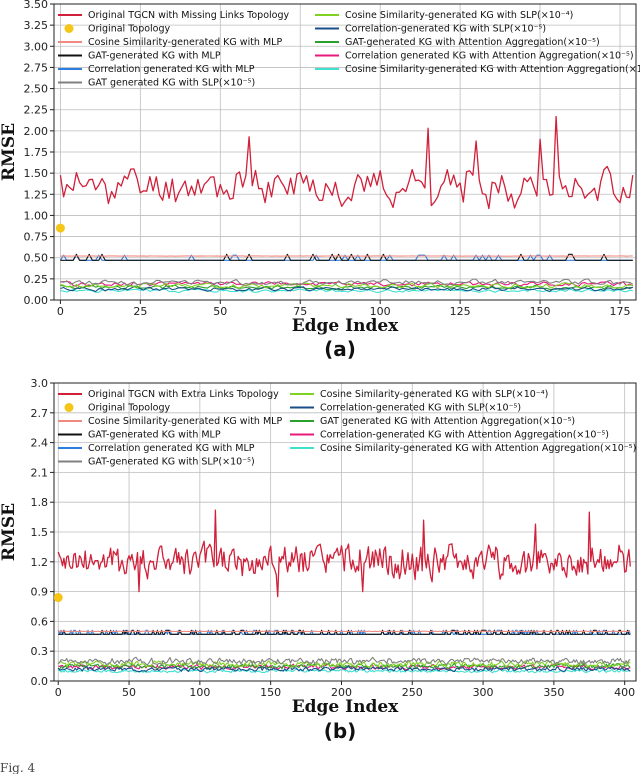  Describe the element at coordinates (36, 215) in the screenshot. I see `y-tick-label: 1.00` at that location.